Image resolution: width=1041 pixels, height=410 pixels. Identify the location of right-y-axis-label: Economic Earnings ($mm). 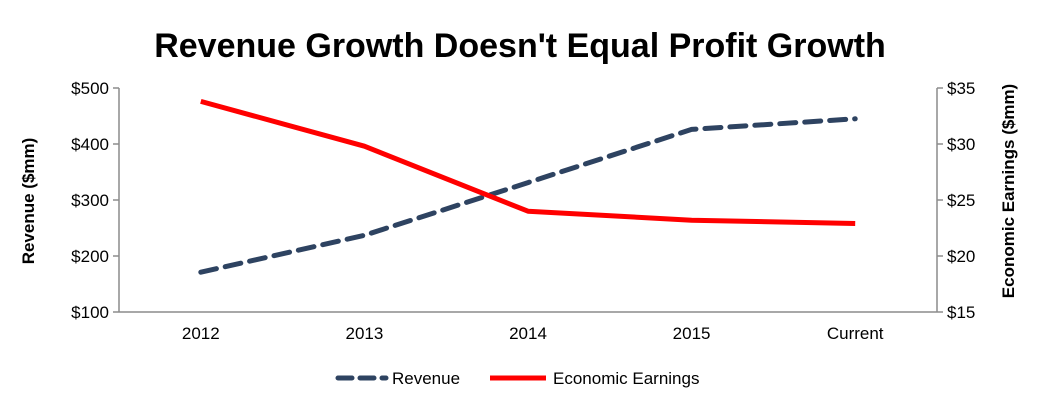
(1008, 191).